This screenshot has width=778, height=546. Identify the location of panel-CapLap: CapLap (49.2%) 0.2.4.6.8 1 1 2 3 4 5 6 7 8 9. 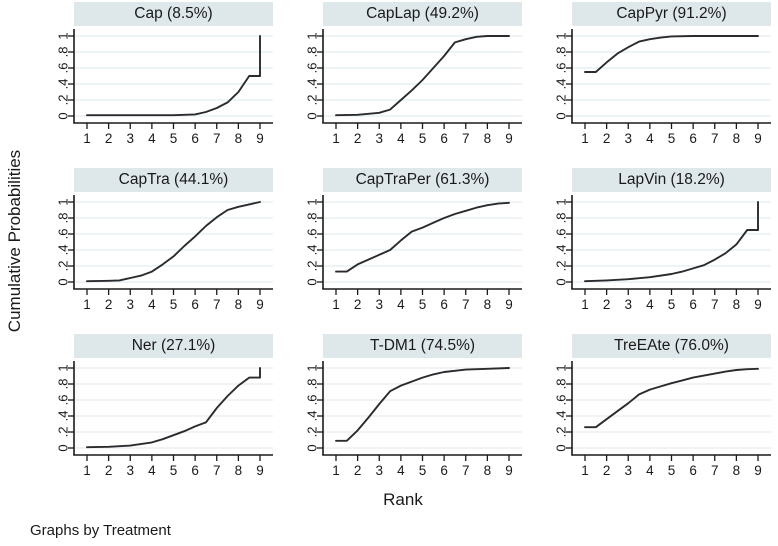
(402, 76).